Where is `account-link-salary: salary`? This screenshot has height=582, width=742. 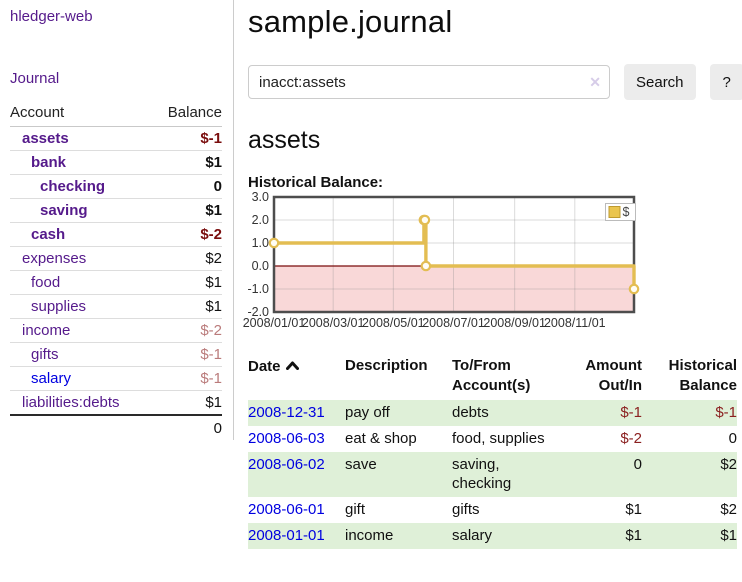
account-link-salary: salary is located at coordinates (51, 378).